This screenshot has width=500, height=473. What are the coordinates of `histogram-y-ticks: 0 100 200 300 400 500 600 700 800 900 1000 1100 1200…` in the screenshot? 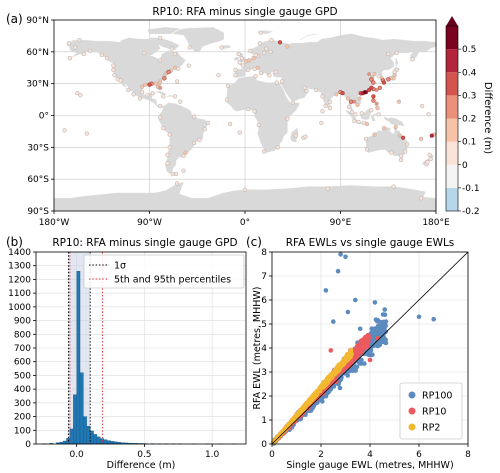 It's located at (22, 349).